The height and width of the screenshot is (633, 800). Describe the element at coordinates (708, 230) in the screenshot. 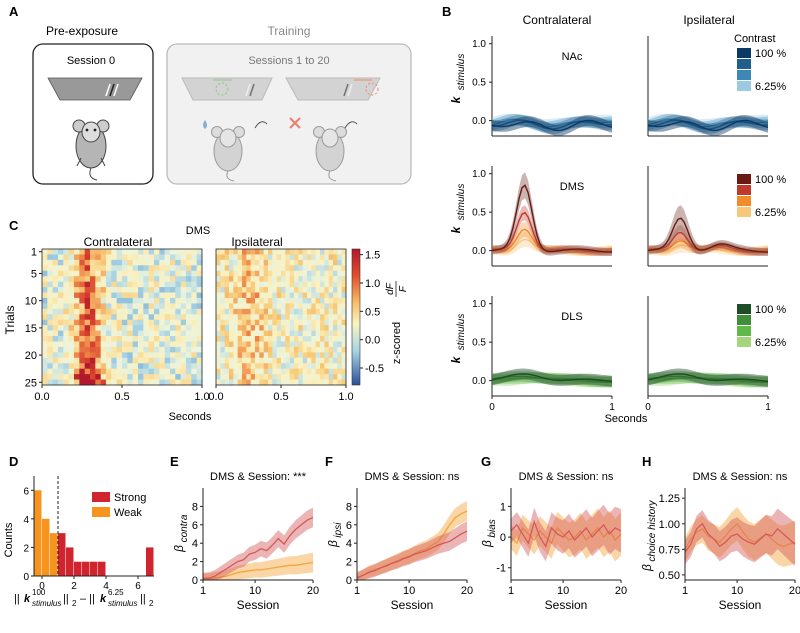

I see `b-error-band` at that location.